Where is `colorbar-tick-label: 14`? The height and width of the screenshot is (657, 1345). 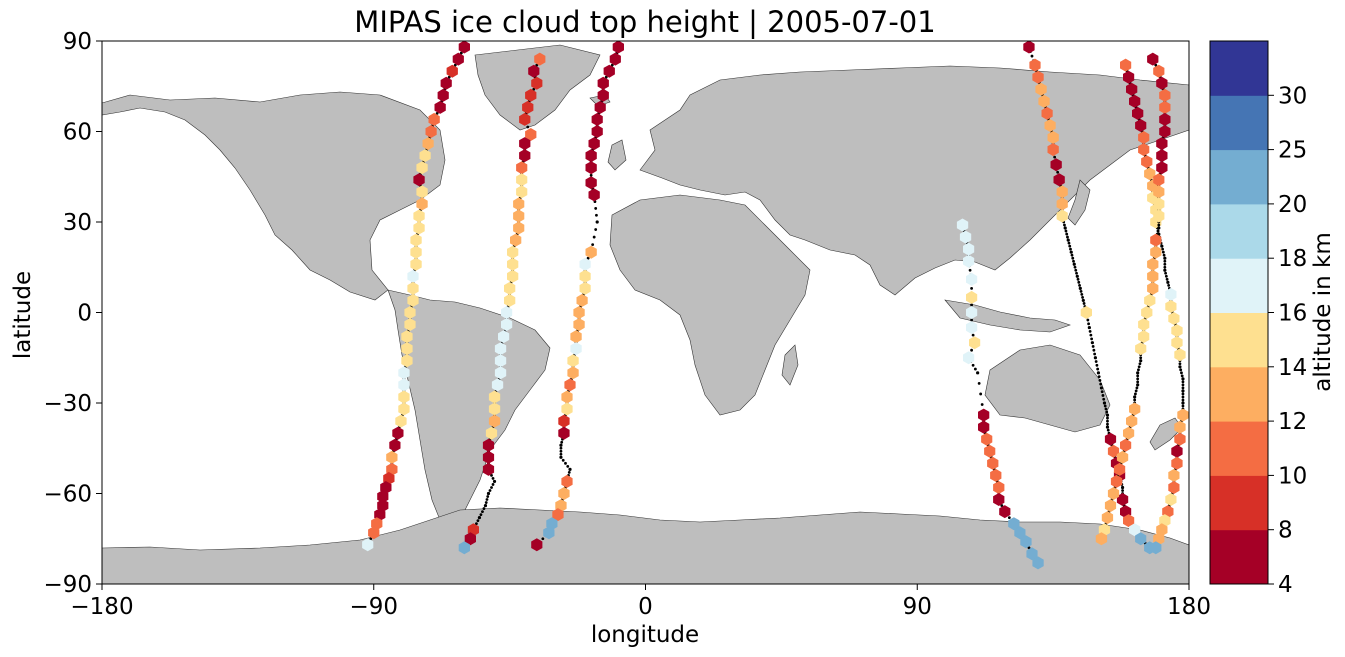
colorbar-tick-label: 14 is located at coordinates (1292, 368).